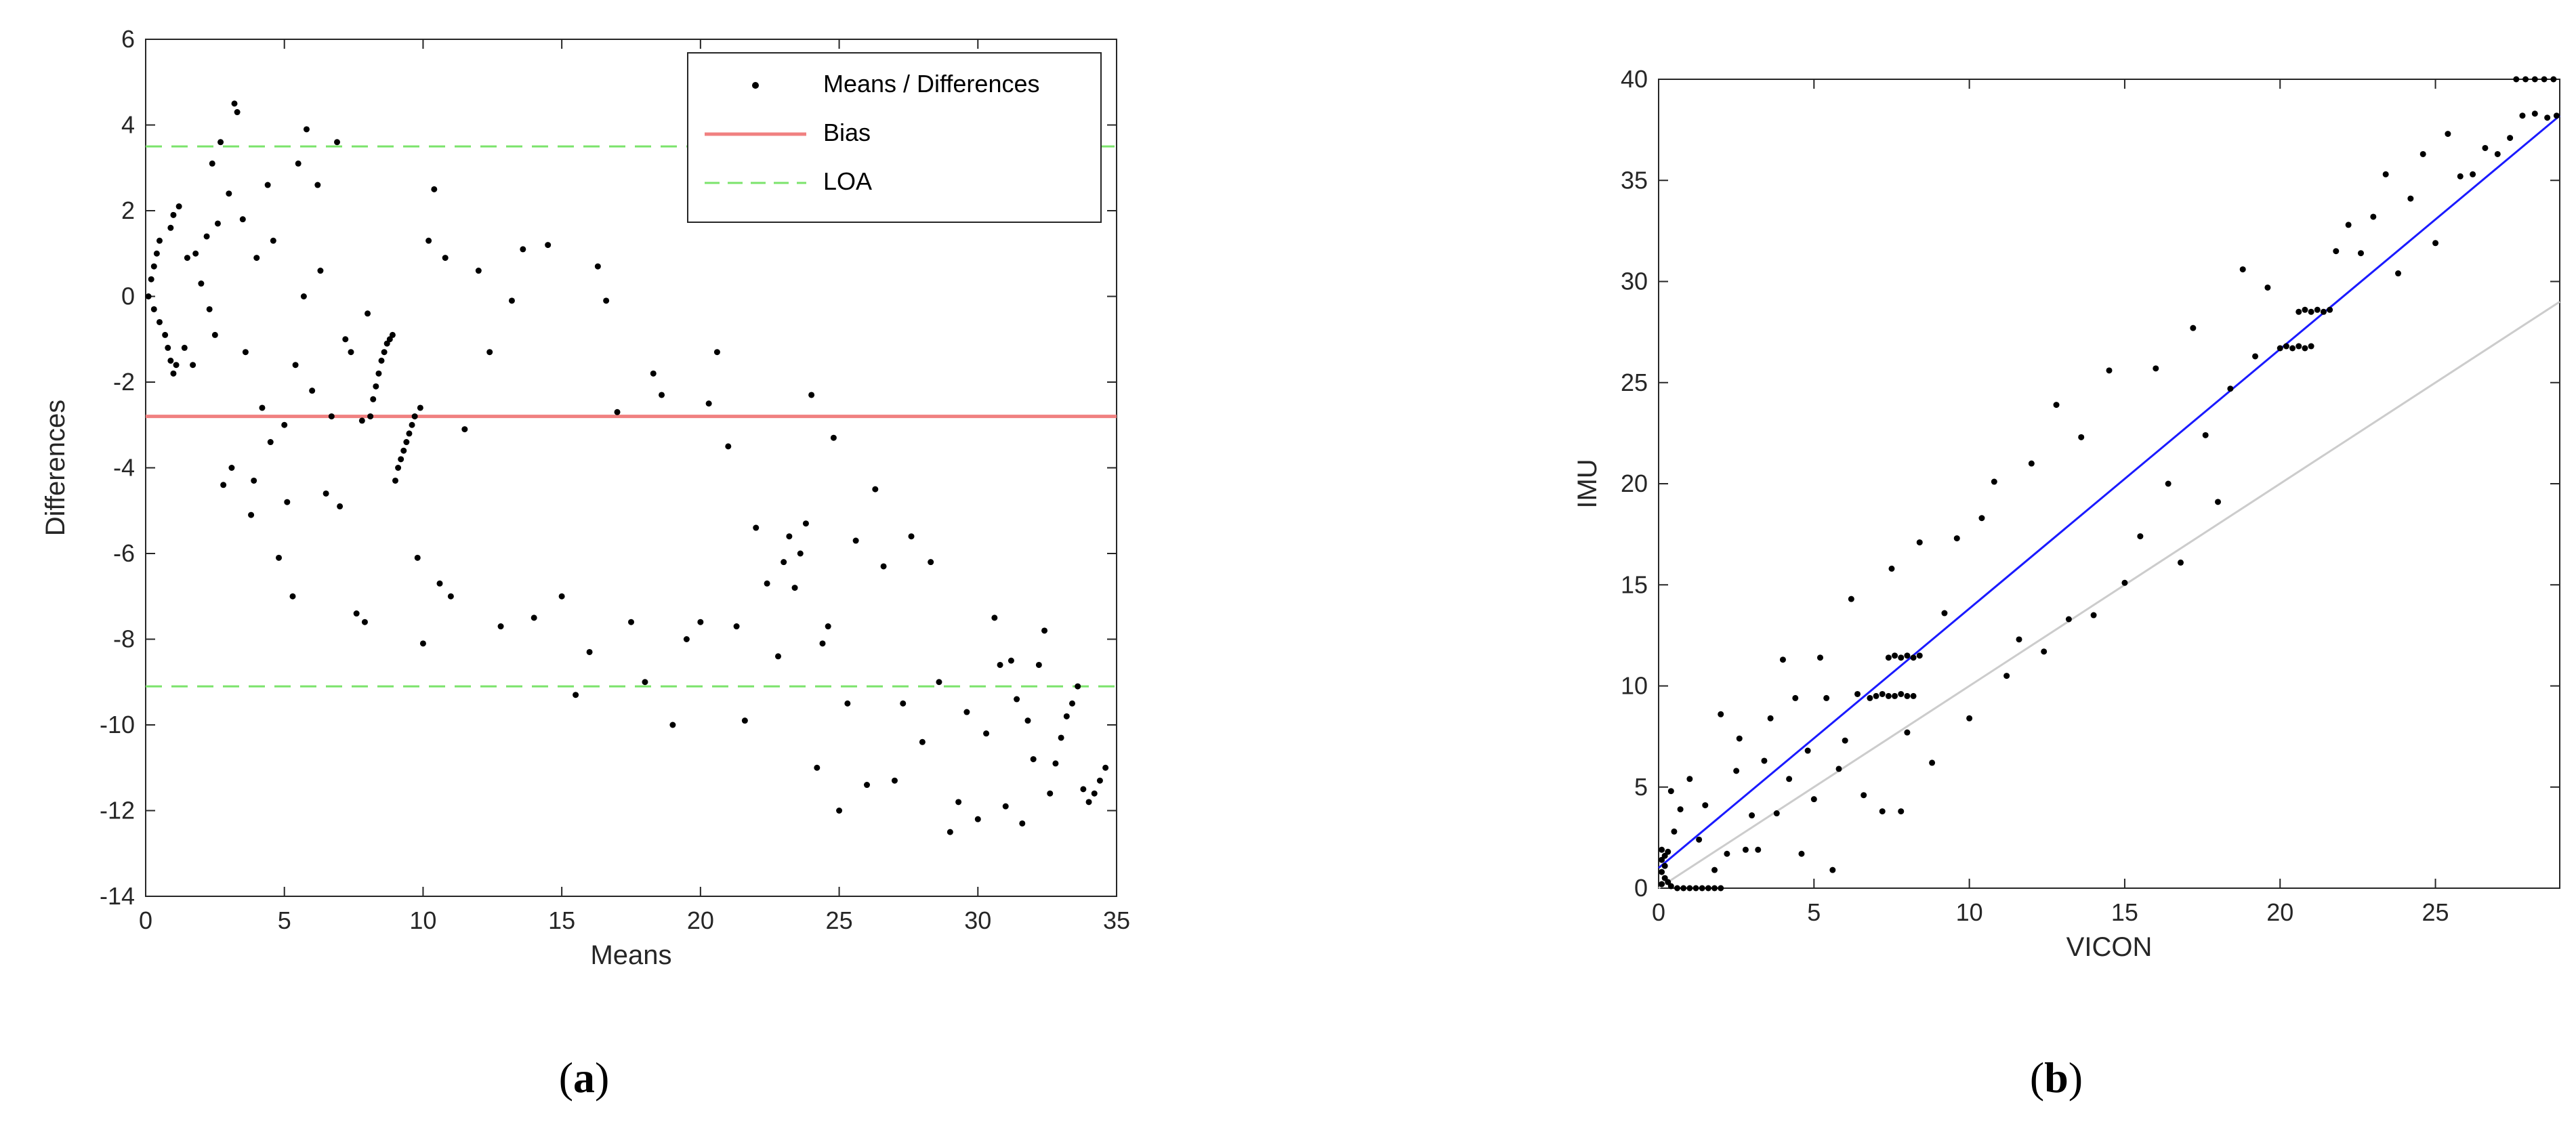 This screenshot has height=1128, width=2576. Describe the element at coordinates (630, 955) in the screenshot. I see `x-axis-label: Means` at that location.